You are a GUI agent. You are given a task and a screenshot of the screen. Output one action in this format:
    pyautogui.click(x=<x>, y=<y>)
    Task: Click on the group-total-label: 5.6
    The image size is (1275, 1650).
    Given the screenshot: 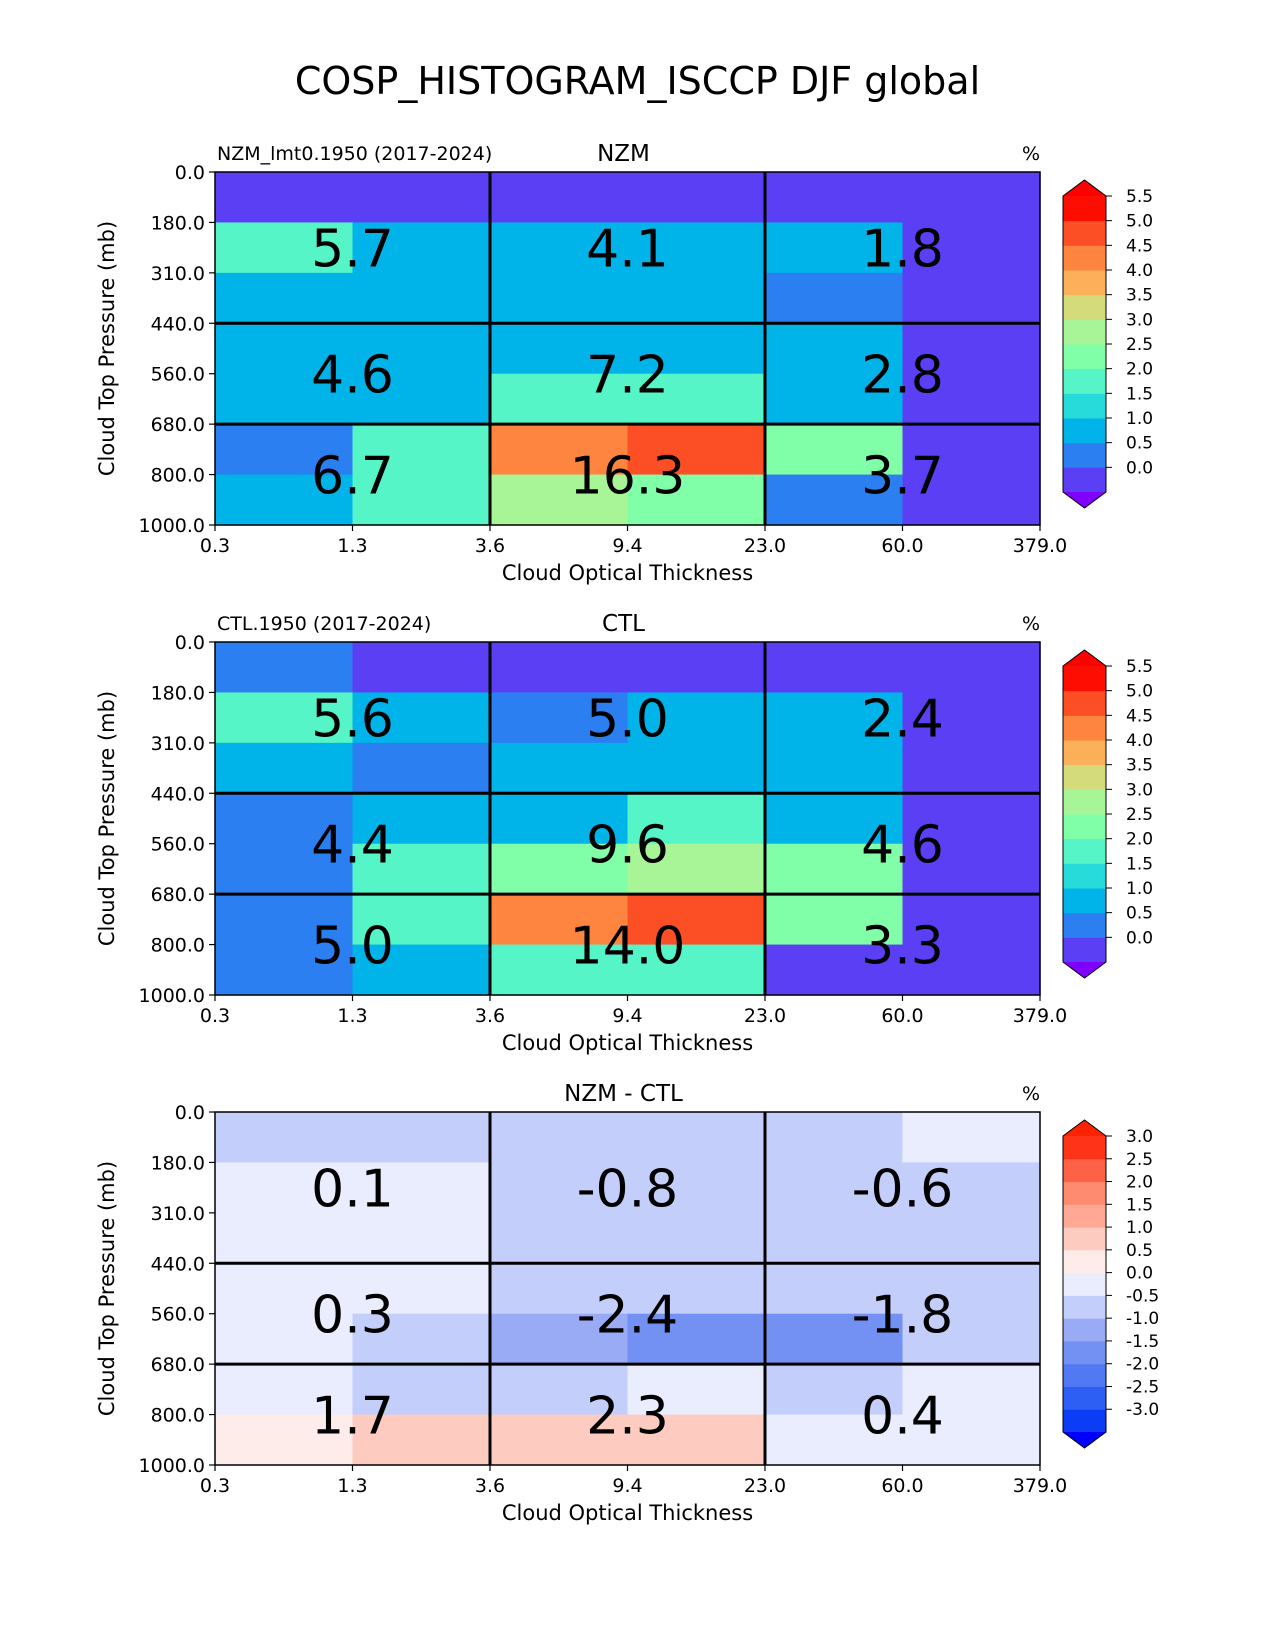 What is the action you would take?
    pyautogui.click(x=352, y=720)
    